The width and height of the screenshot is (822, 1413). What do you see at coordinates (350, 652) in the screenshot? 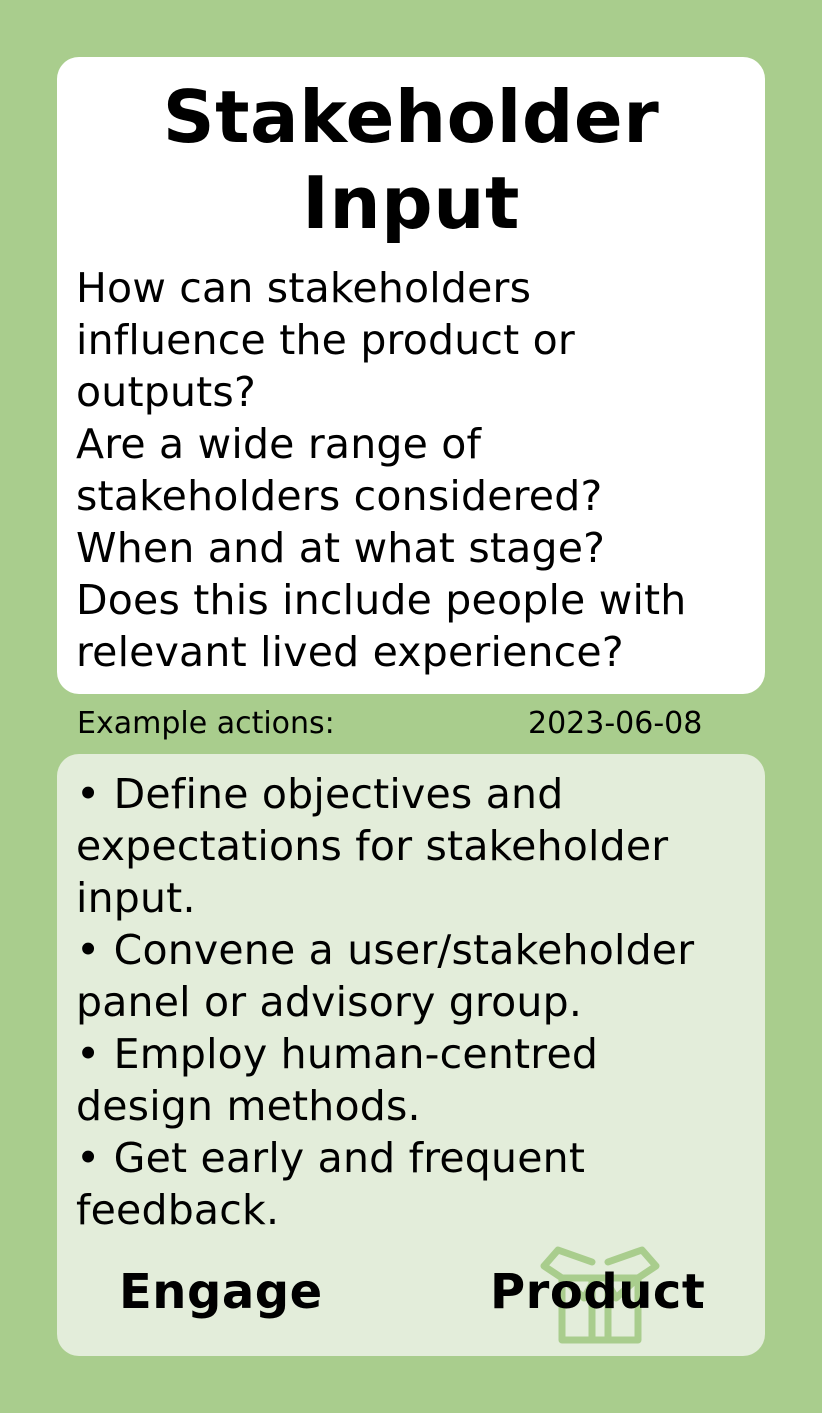
I see `question-line: relevant lived experience?` at bounding box center [350, 652].